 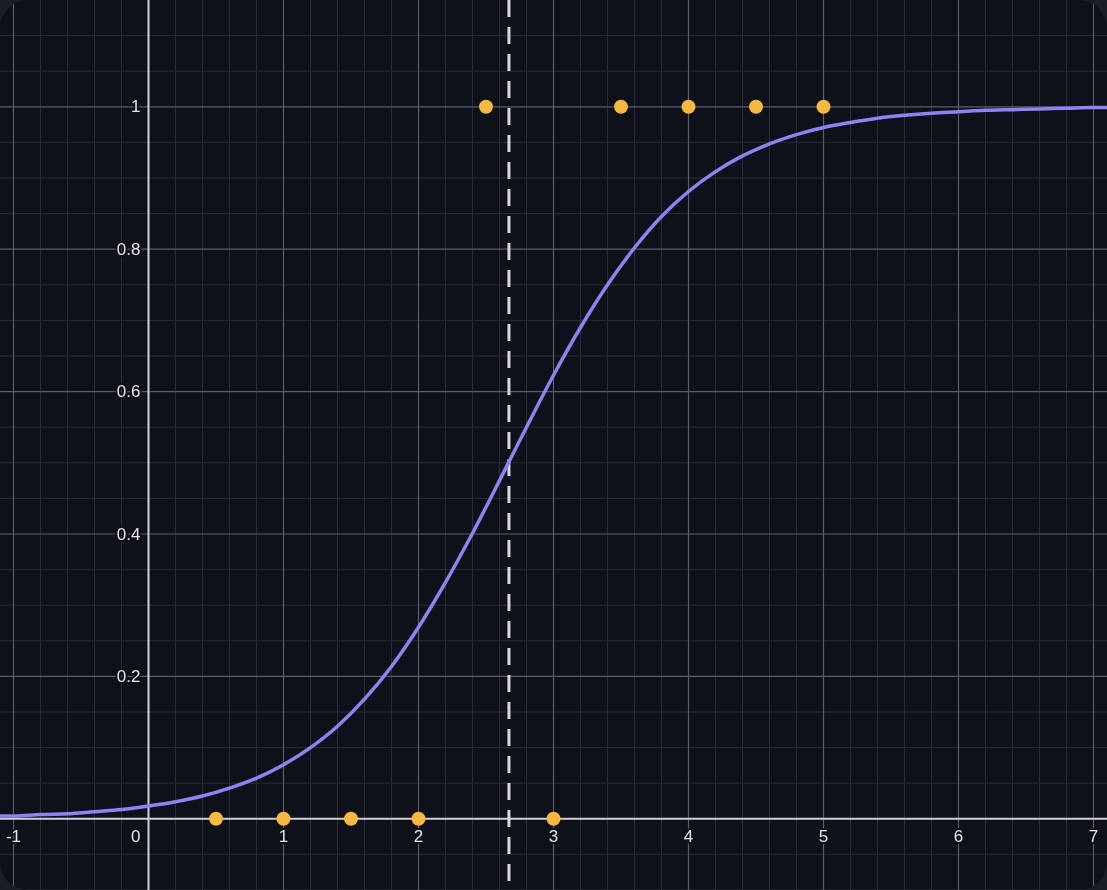 What do you see at coordinates (136, 107) in the screenshot?
I see `y-tick-label: 1` at bounding box center [136, 107].